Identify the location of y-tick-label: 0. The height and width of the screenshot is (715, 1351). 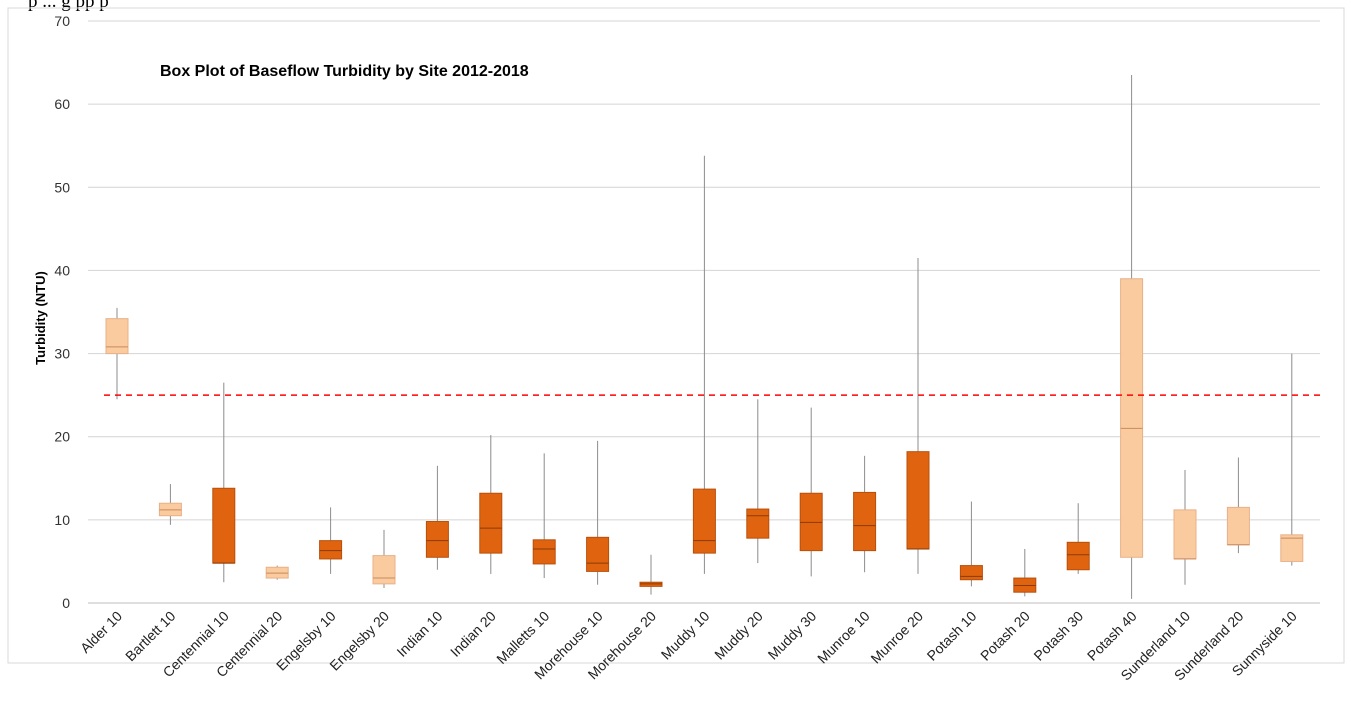
(66, 603).